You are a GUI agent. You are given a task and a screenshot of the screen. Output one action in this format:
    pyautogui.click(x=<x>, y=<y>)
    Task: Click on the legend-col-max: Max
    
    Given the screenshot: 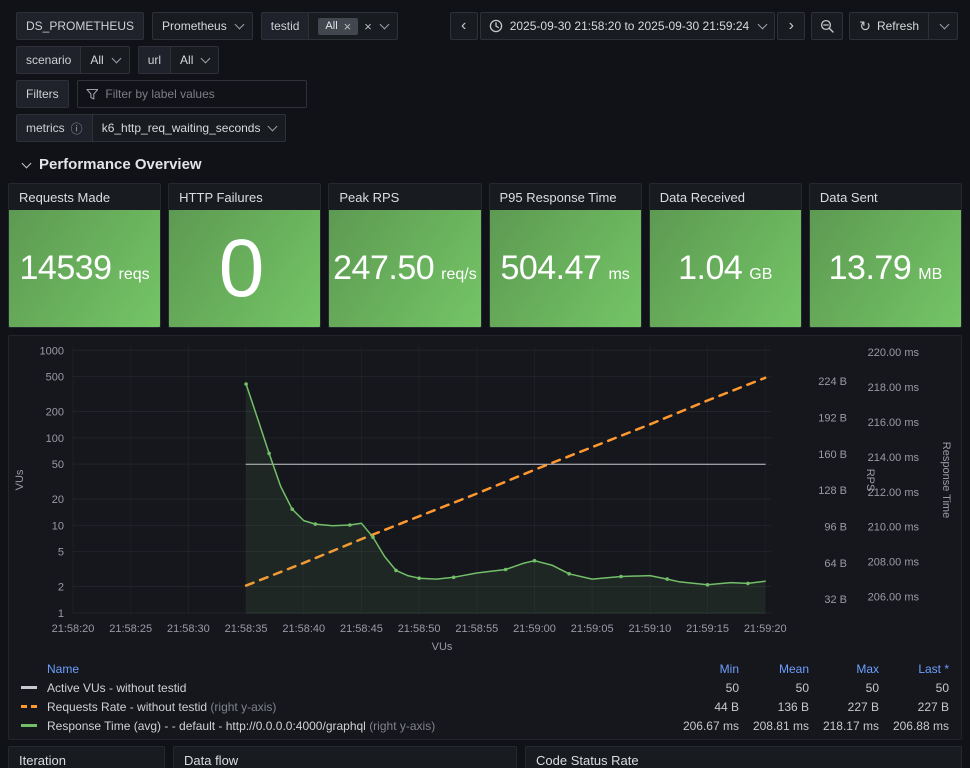 What is the action you would take?
    pyautogui.click(x=867, y=668)
    